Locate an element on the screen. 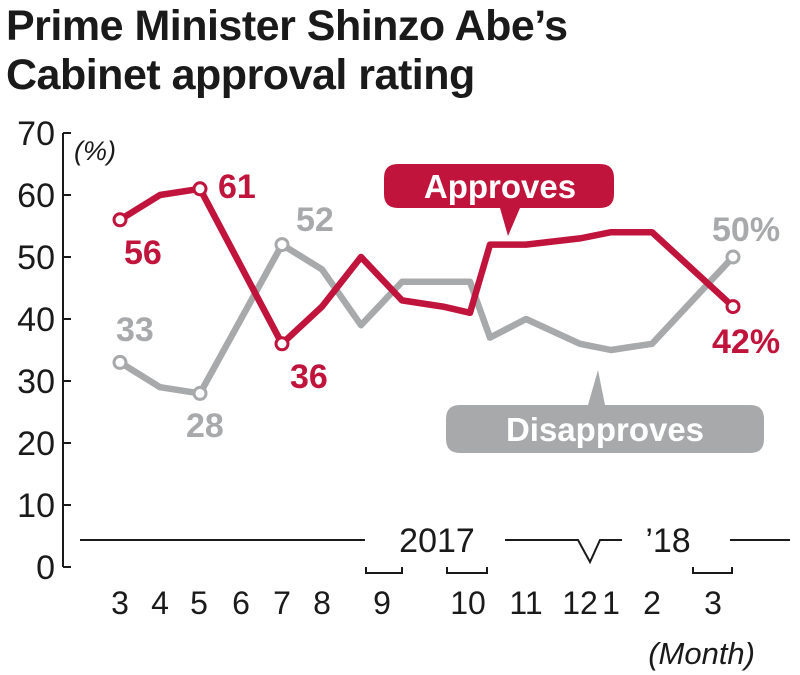 The height and width of the screenshot is (675, 800). x-tick-label: 5 is located at coordinates (199, 603).